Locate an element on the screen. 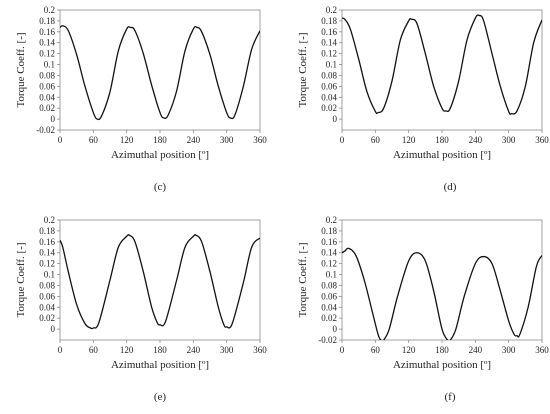  panel-label: (d) is located at coordinates (450, 187).